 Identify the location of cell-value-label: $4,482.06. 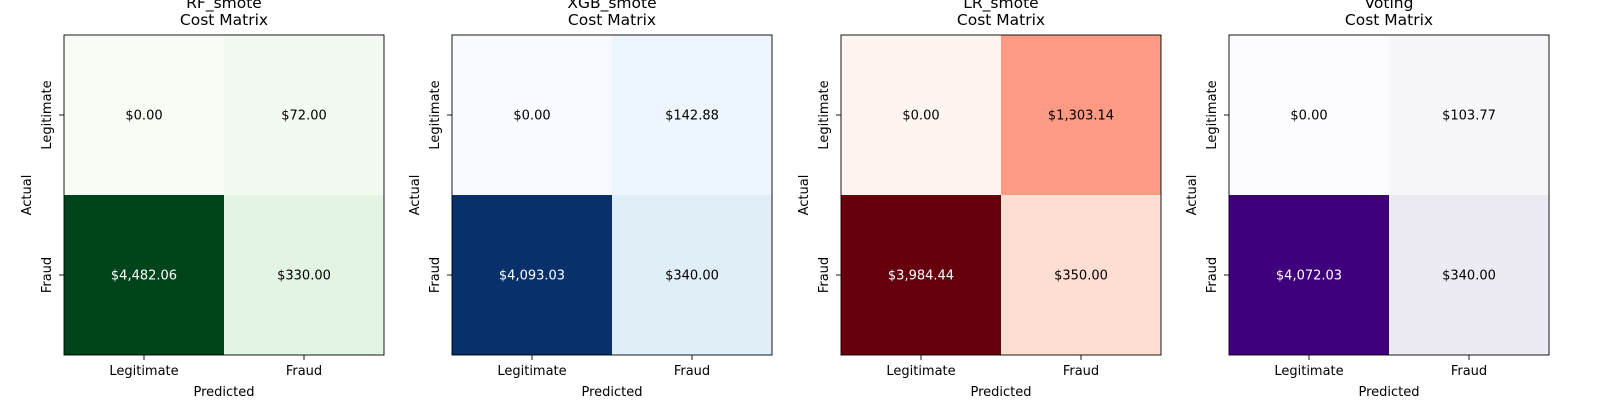
(144, 276).